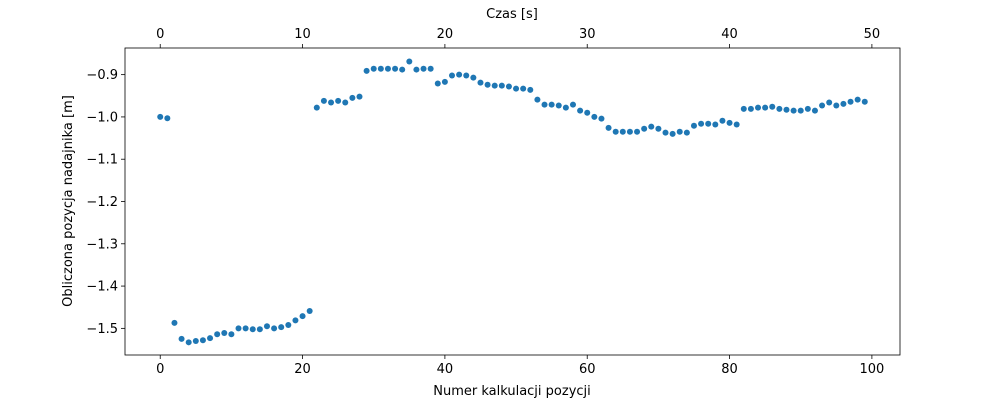 The width and height of the screenshot is (1000, 404). I want to click on top-tick-label: 40, so click(729, 34).